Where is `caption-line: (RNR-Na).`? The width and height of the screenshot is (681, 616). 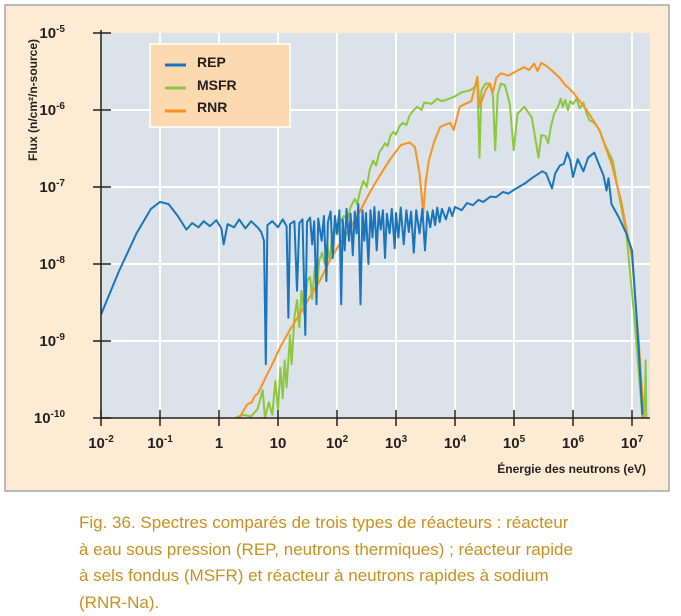
caption-line: (RNR-Na). is located at coordinates (379, 603).